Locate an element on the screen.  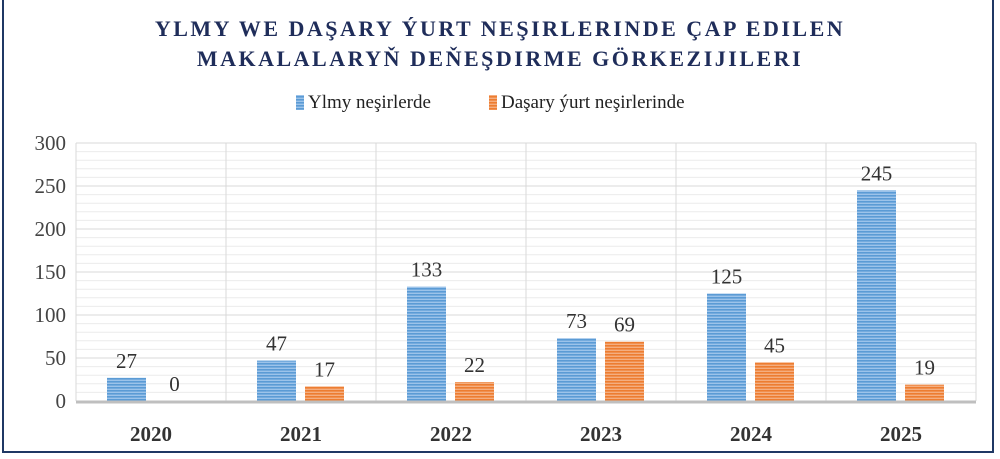
legend-label-dasary: Daşary ýurt neşirlerinde is located at coordinates (593, 102).